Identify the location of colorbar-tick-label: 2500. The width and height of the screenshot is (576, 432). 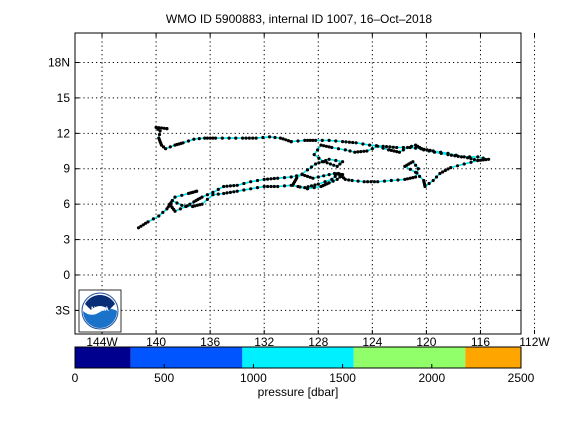
(521, 378).